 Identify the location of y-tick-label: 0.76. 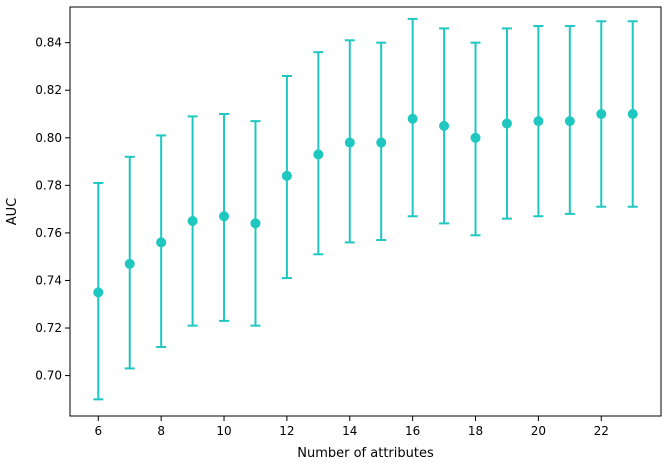
(48, 233).